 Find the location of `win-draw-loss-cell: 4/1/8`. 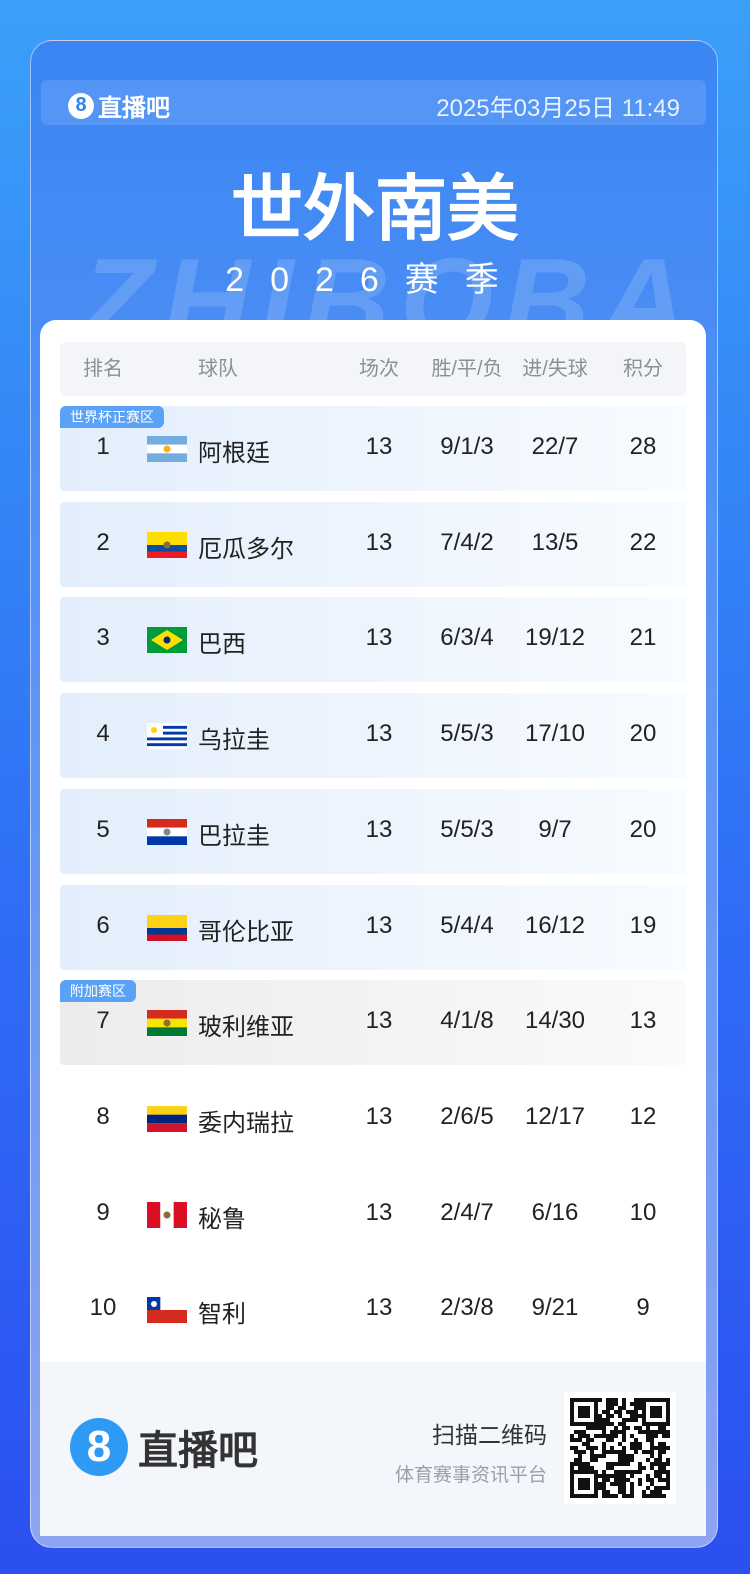

win-draw-loss-cell: 4/1/8 is located at coordinates (467, 1021).